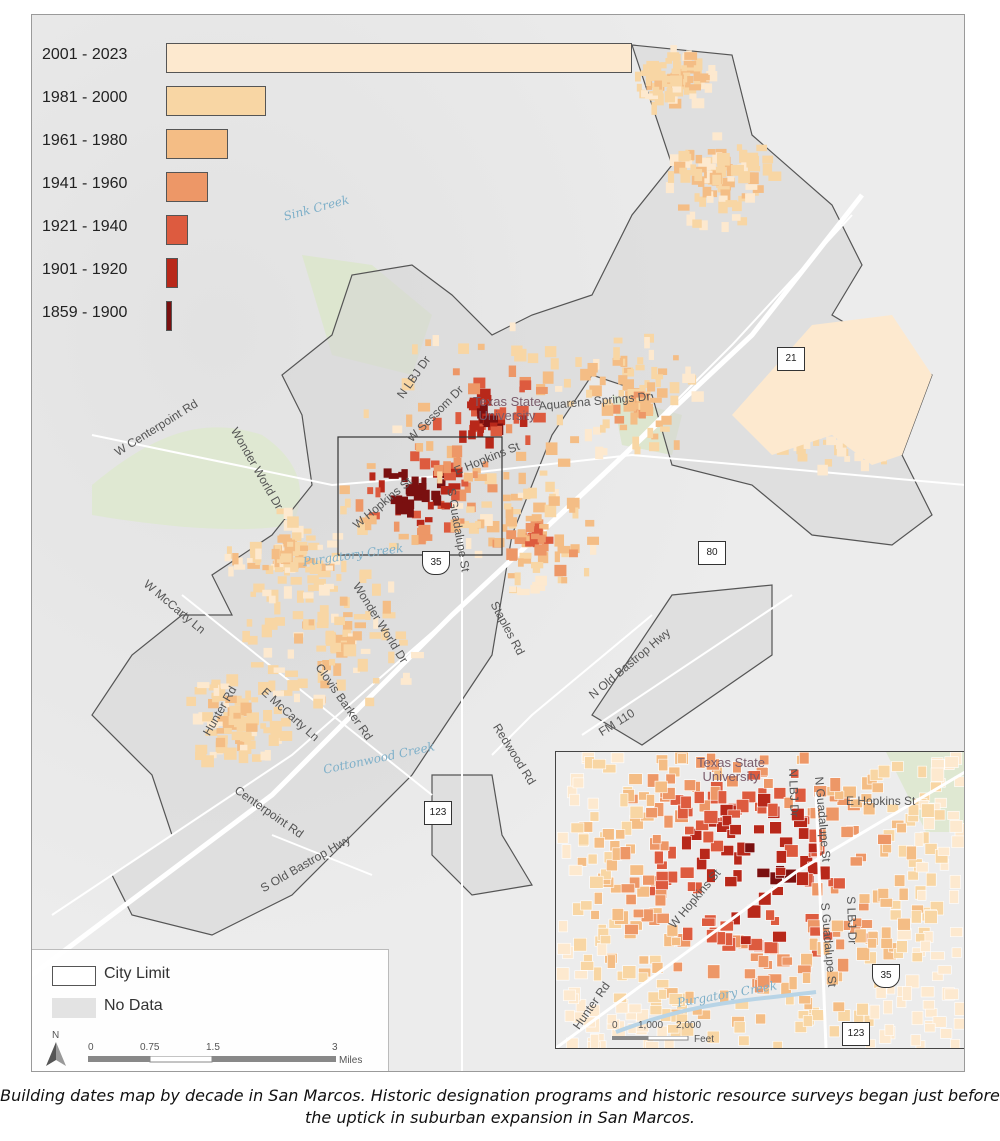  Describe the element at coordinates (85, 312) in the screenshot. I see `legend-label: 1859 - 1900` at that location.